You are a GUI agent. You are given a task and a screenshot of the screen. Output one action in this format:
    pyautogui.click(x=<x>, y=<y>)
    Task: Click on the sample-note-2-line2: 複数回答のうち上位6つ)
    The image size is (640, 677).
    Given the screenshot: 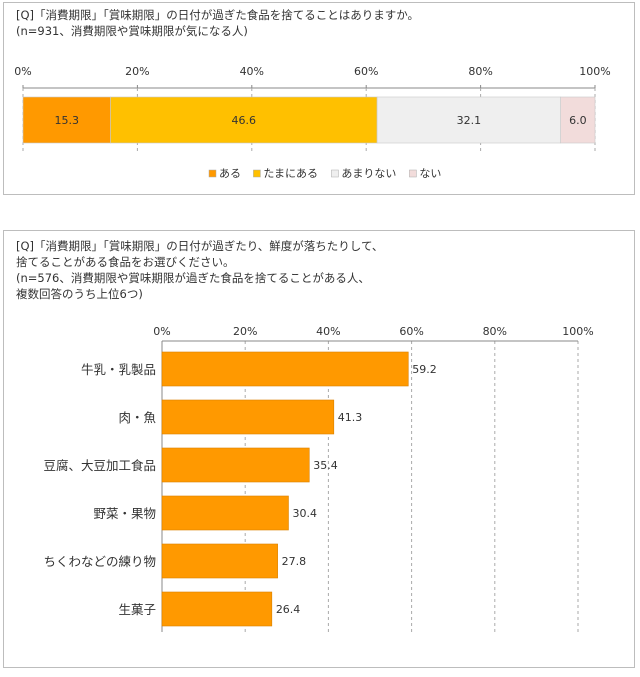 What is the action you would take?
    pyautogui.click(x=79, y=294)
    